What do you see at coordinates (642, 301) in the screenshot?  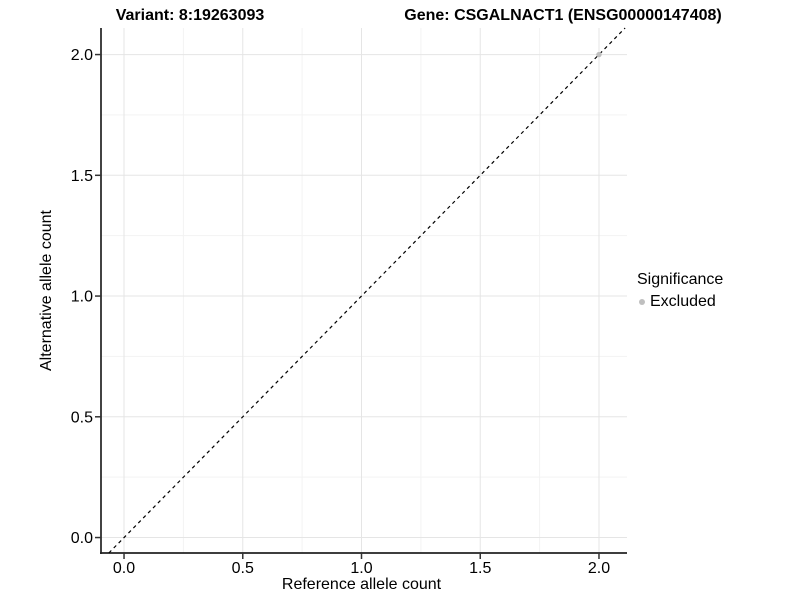 I see `legend-point-icon` at bounding box center [642, 301].